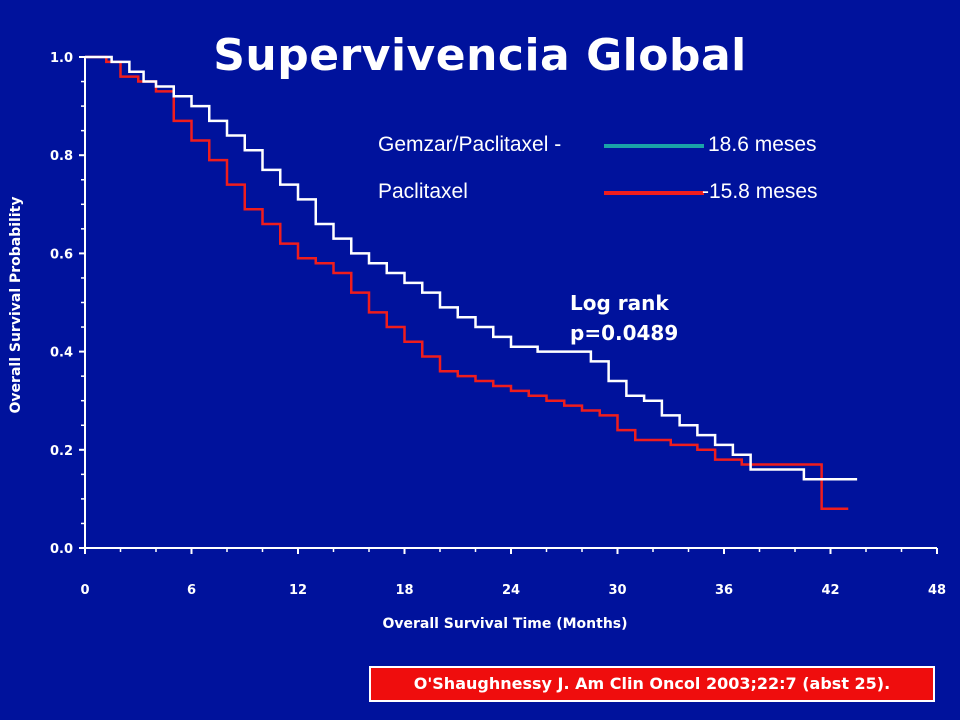 This screenshot has height=720, width=960. What do you see at coordinates (830, 590) in the screenshot?
I see `x-tick-label: 42` at bounding box center [830, 590].